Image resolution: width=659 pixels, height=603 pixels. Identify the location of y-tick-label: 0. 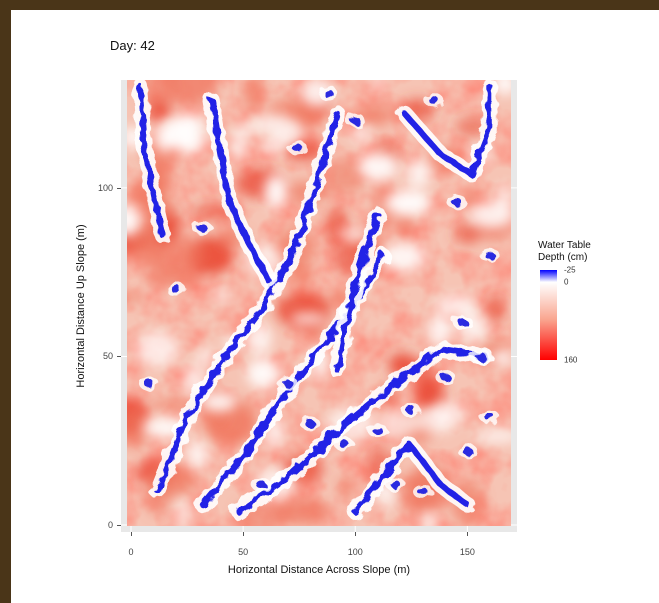
(110, 525).